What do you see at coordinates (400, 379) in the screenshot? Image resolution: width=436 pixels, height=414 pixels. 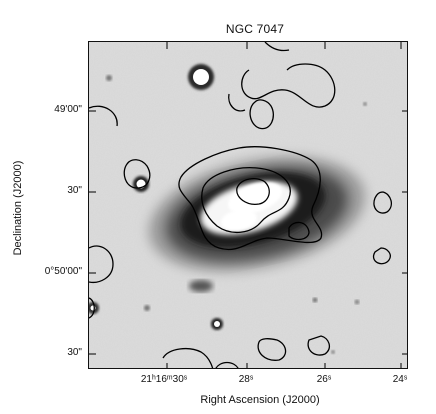 I see `x-tick-label: 24ˢ` at bounding box center [400, 379].